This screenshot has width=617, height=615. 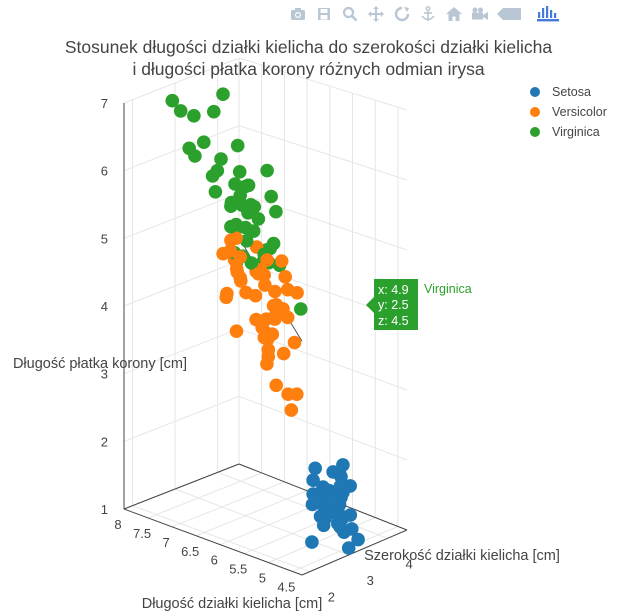 I want to click on home-icon, so click(x=454, y=14).